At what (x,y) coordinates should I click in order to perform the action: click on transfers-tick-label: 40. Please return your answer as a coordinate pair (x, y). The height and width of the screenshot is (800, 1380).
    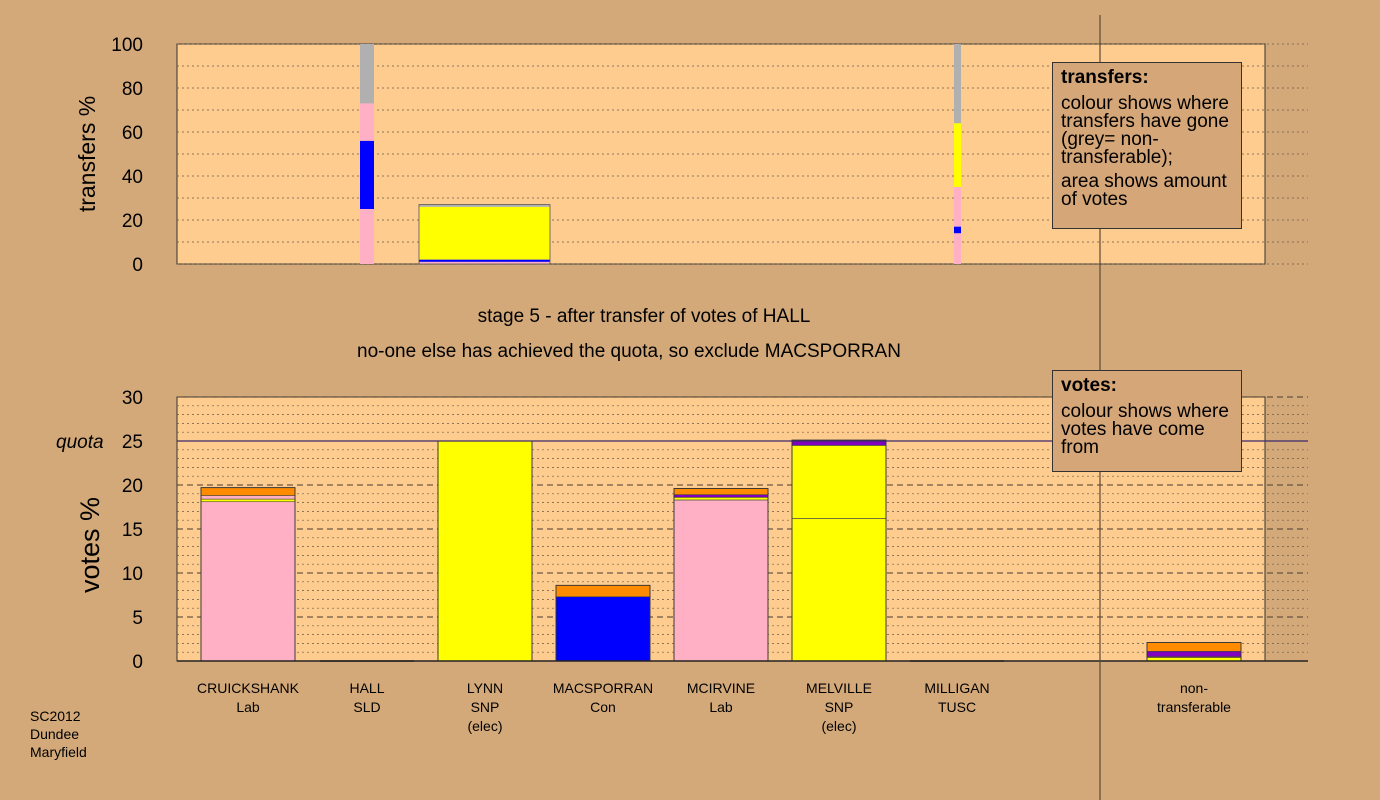
    Looking at the image, I should click on (132, 177).